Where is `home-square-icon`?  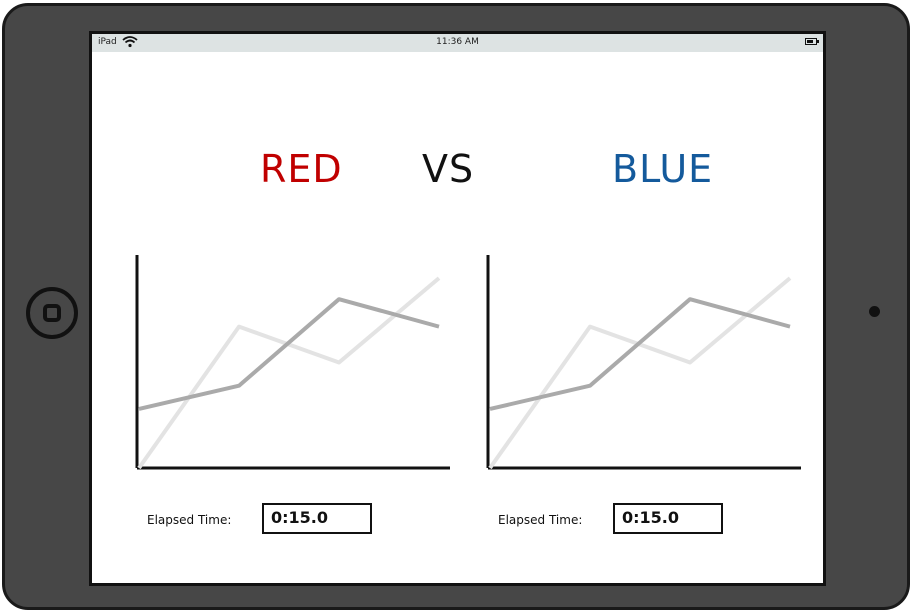 home-square-icon is located at coordinates (52, 313).